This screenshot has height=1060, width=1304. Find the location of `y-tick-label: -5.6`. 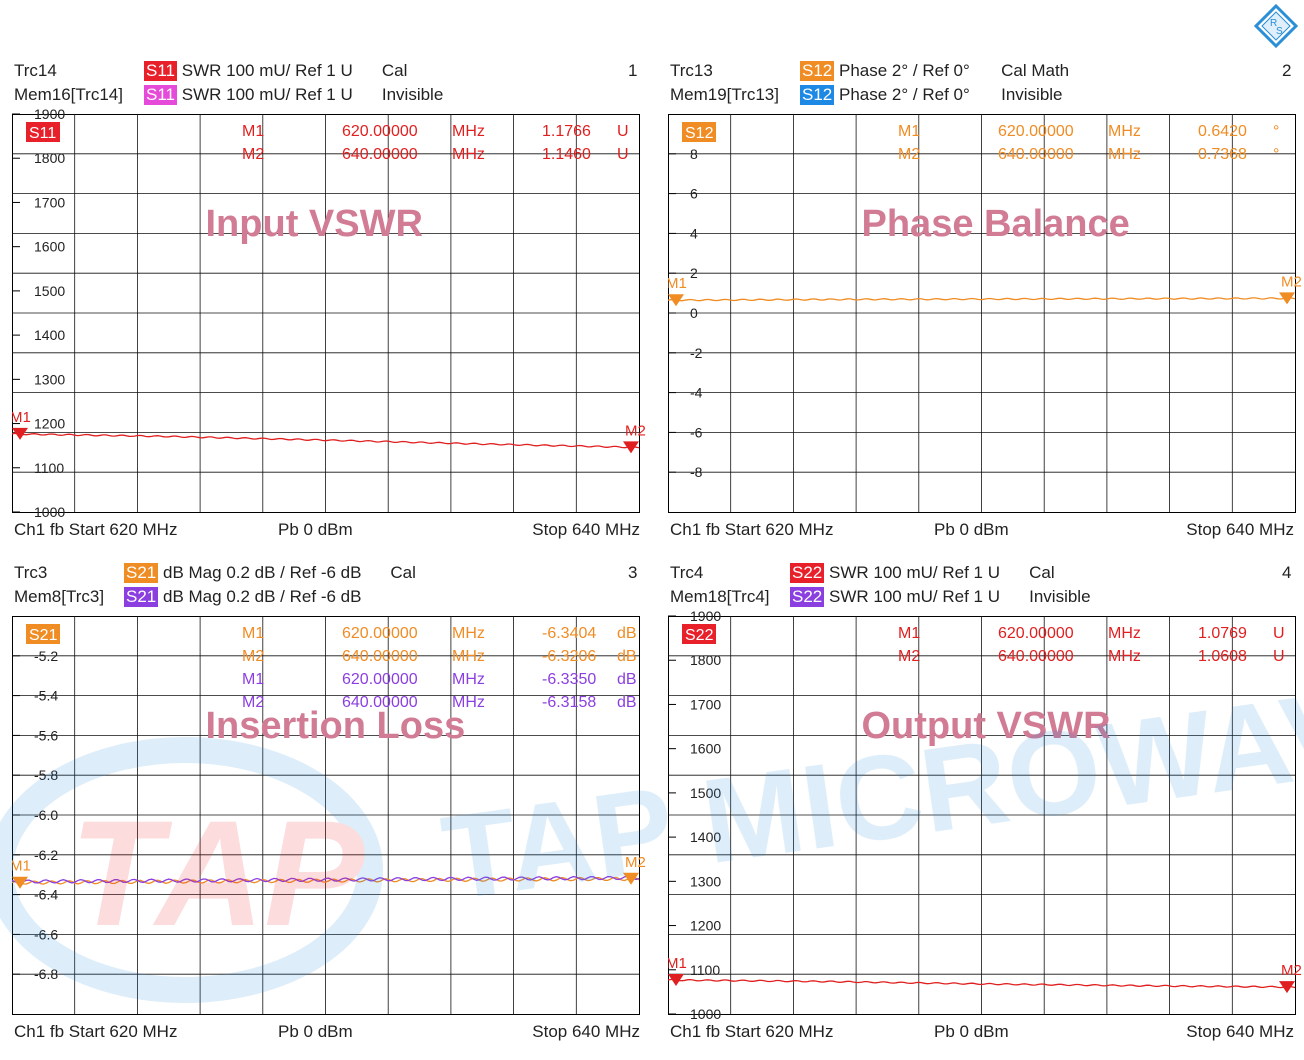

y-tick-label: -5.6 is located at coordinates (46, 735).